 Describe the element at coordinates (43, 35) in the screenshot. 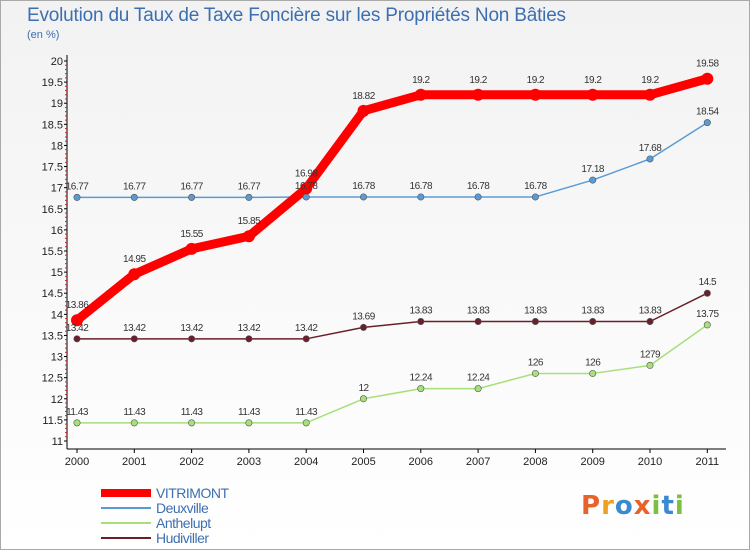

I see `chart-unit-label: (en %)` at that location.